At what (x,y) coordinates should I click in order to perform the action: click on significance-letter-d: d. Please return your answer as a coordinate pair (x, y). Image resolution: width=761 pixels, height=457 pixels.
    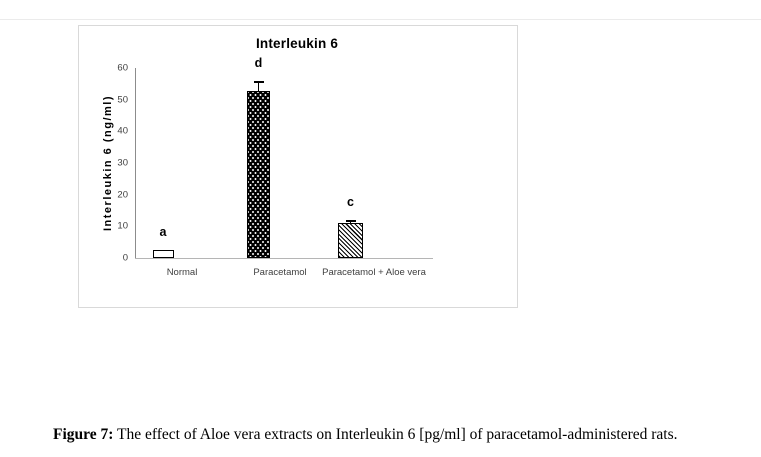
    Looking at the image, I should click on (258, 63).